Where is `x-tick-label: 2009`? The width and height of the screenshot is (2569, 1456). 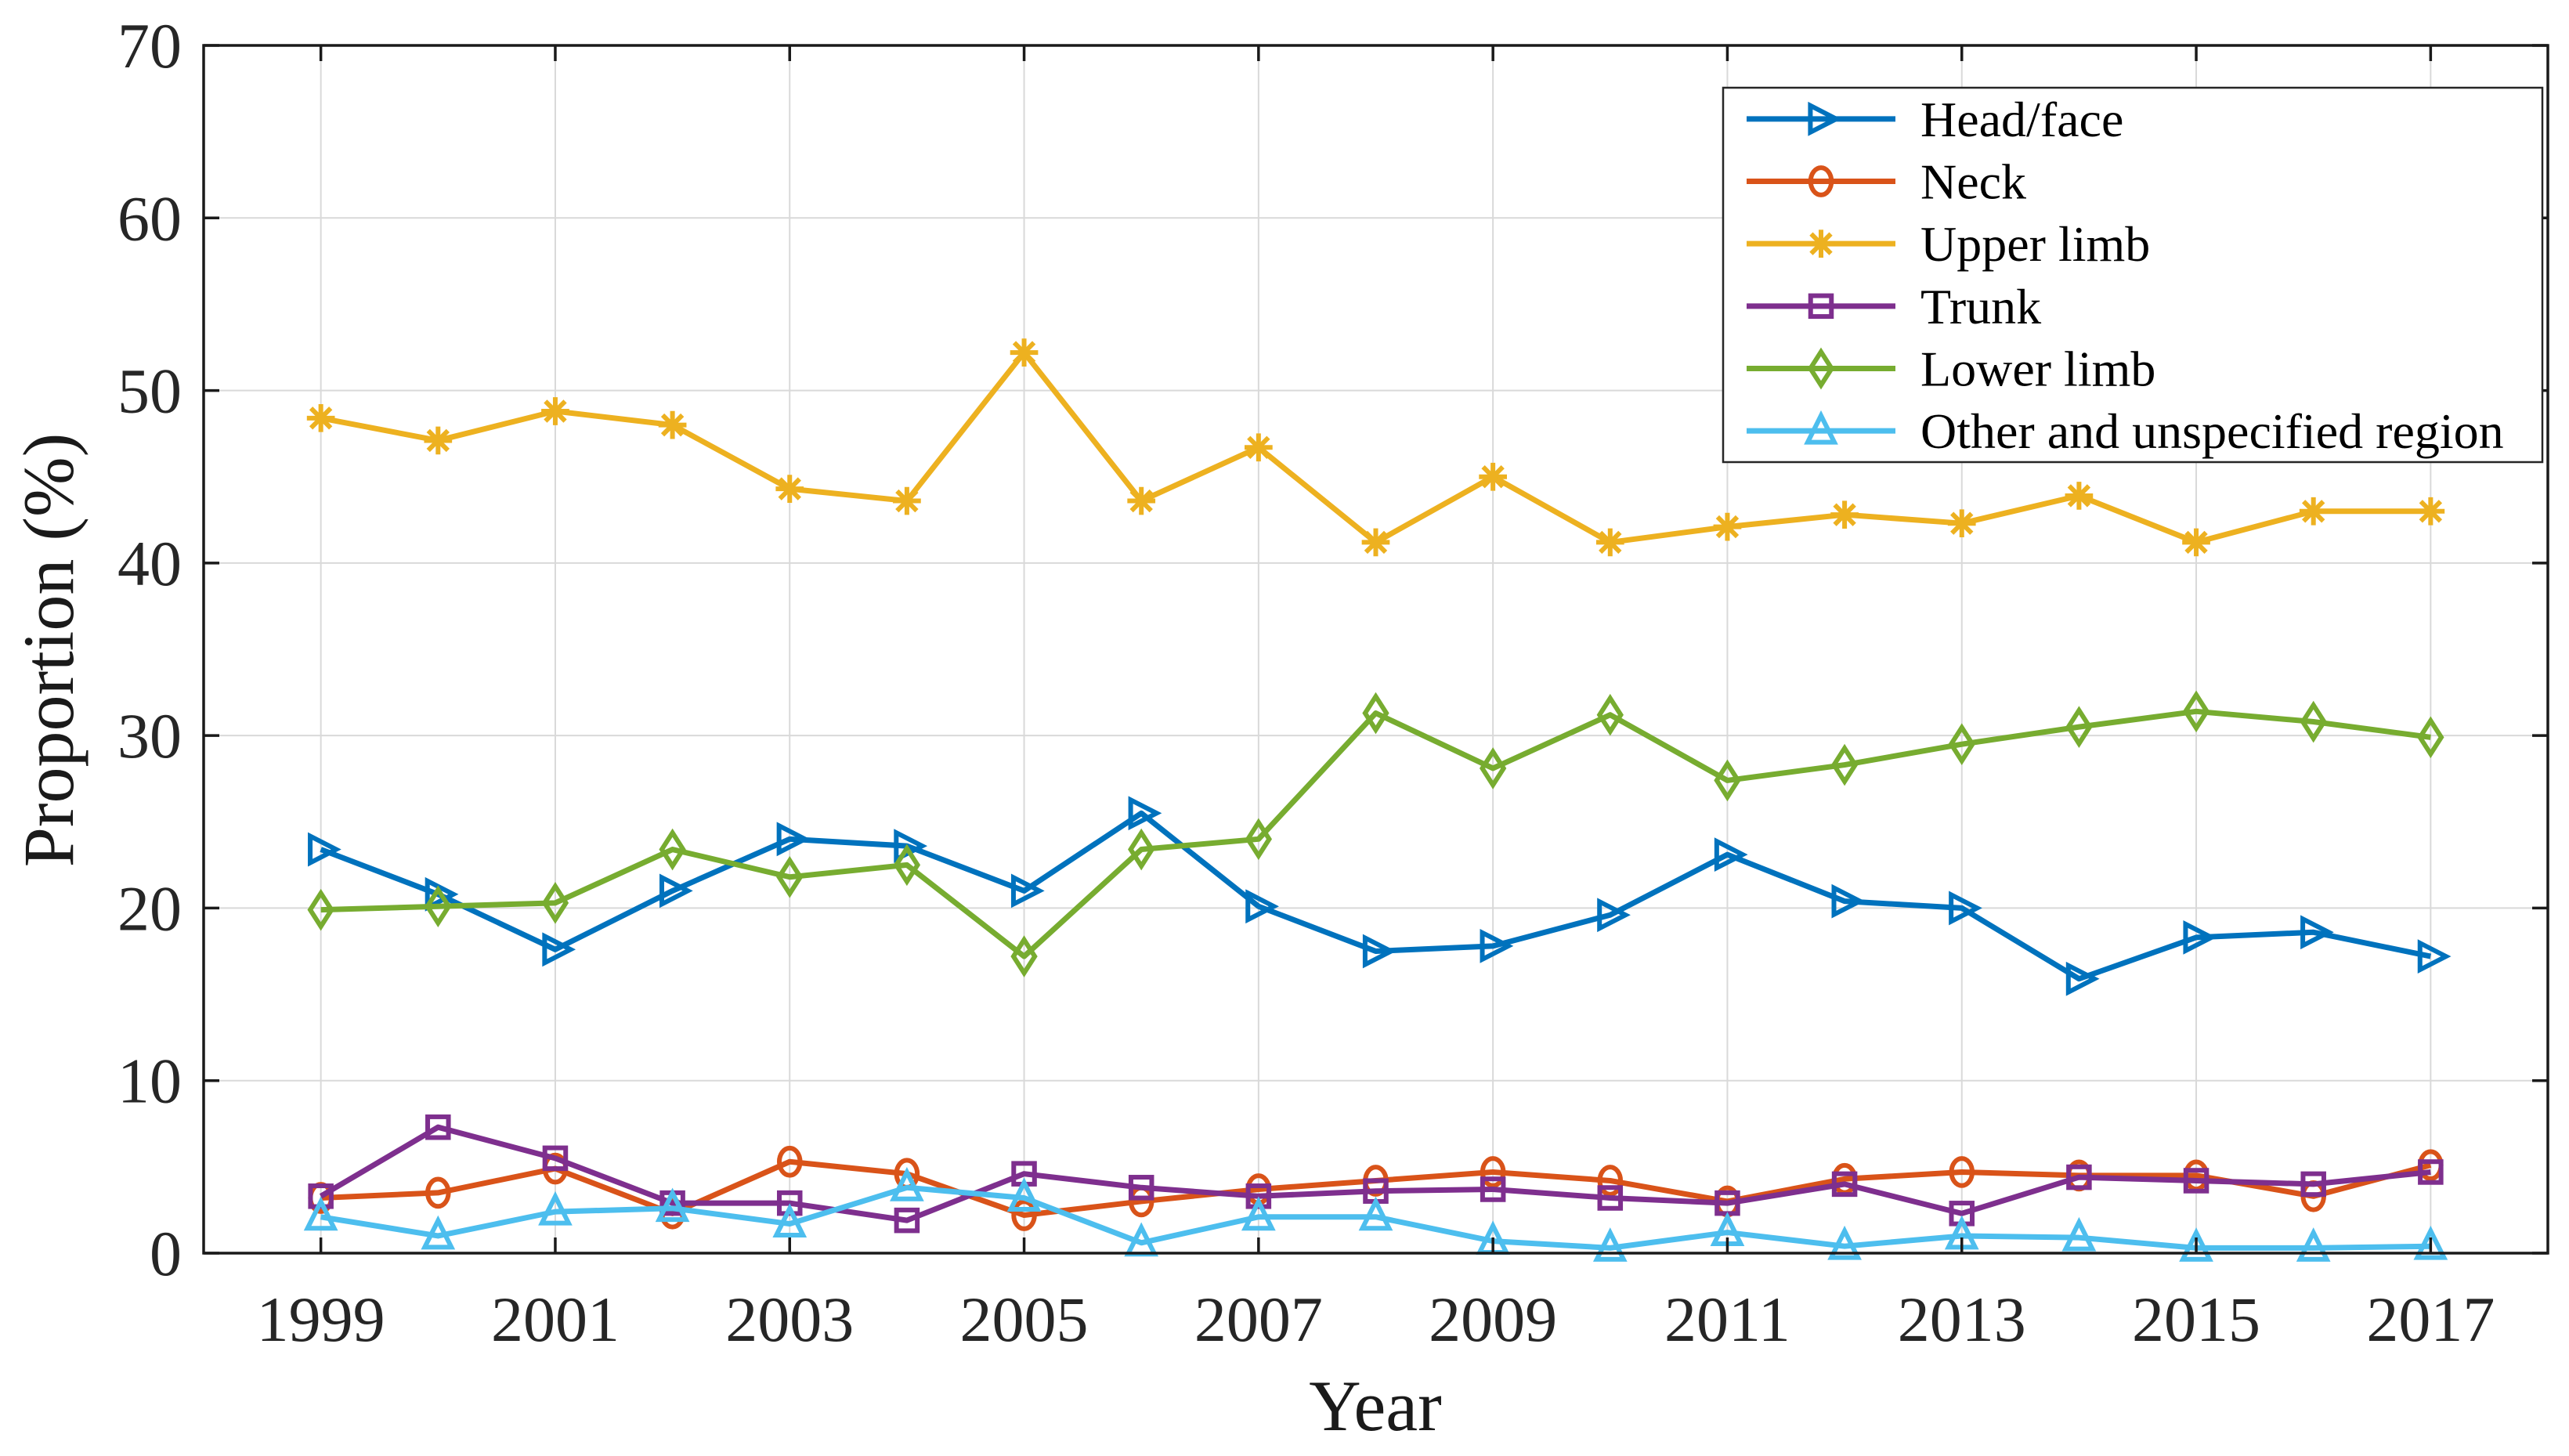
x-tick-label: 2009 is located at coordinates (1493, 1319).